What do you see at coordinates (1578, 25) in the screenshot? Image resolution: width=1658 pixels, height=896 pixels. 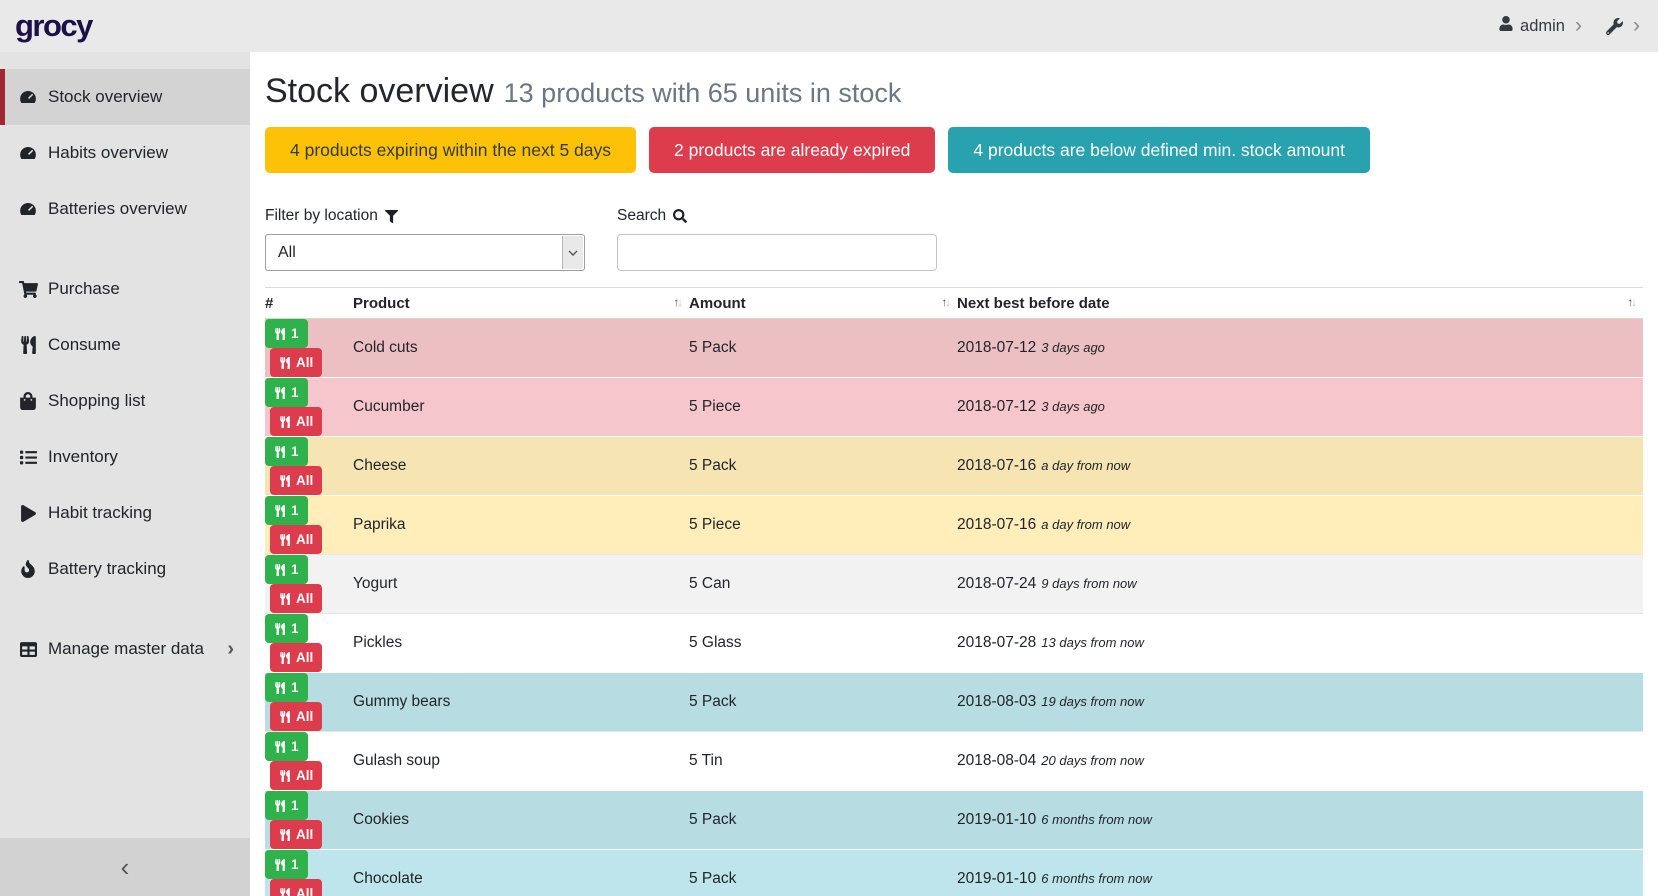 I see `user-menu-chevron-right-icon: ›` at bounding box center [1578, 25].